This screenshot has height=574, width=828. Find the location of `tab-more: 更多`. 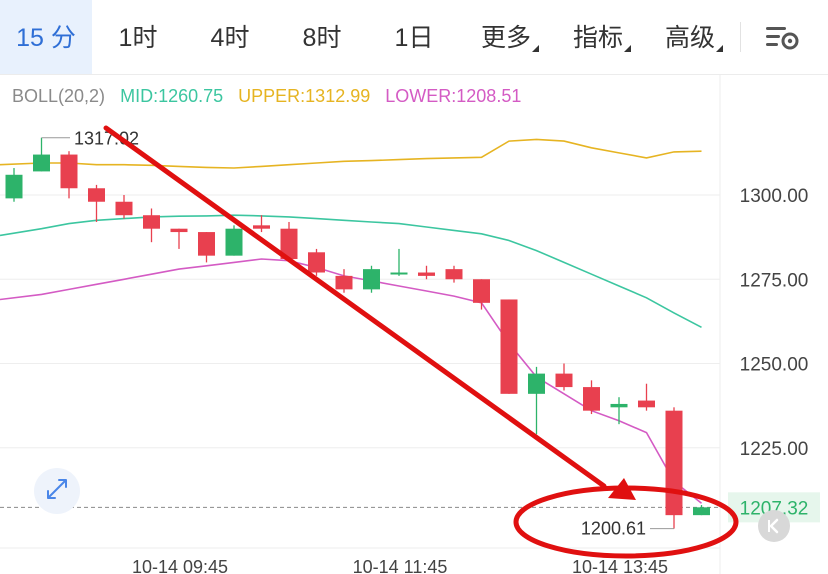

tab-more: 更多 is located at coordinates (506, 37).